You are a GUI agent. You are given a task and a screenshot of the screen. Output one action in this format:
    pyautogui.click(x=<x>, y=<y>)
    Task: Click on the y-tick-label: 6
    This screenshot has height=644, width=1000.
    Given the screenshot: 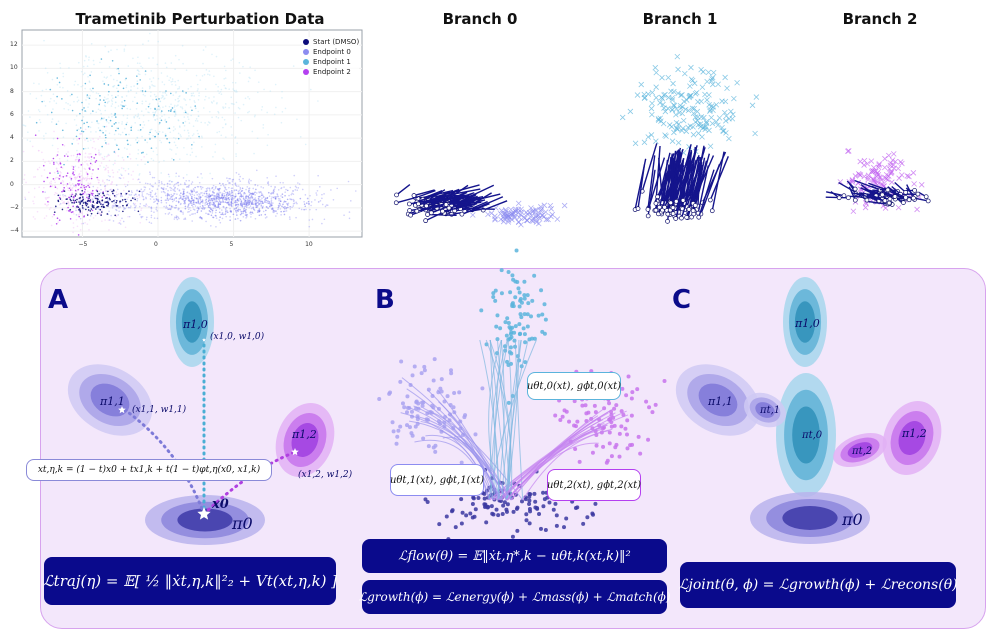 What is the action you would take?
    pyautogui.click(x=12, y=114)
    